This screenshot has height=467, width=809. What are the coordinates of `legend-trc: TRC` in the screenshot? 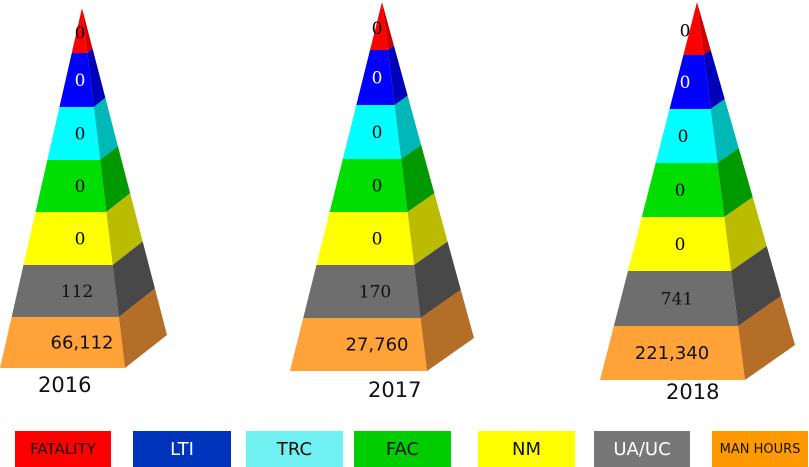 It's located at (294, 449).